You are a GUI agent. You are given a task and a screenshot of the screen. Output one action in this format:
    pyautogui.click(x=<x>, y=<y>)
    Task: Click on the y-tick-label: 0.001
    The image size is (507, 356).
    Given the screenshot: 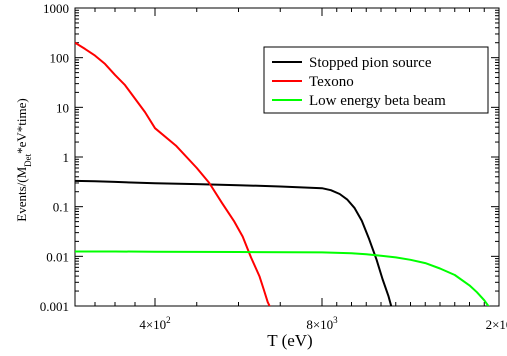 What is the action you would take?
    pyautogui.click(x=54, y=306)
    